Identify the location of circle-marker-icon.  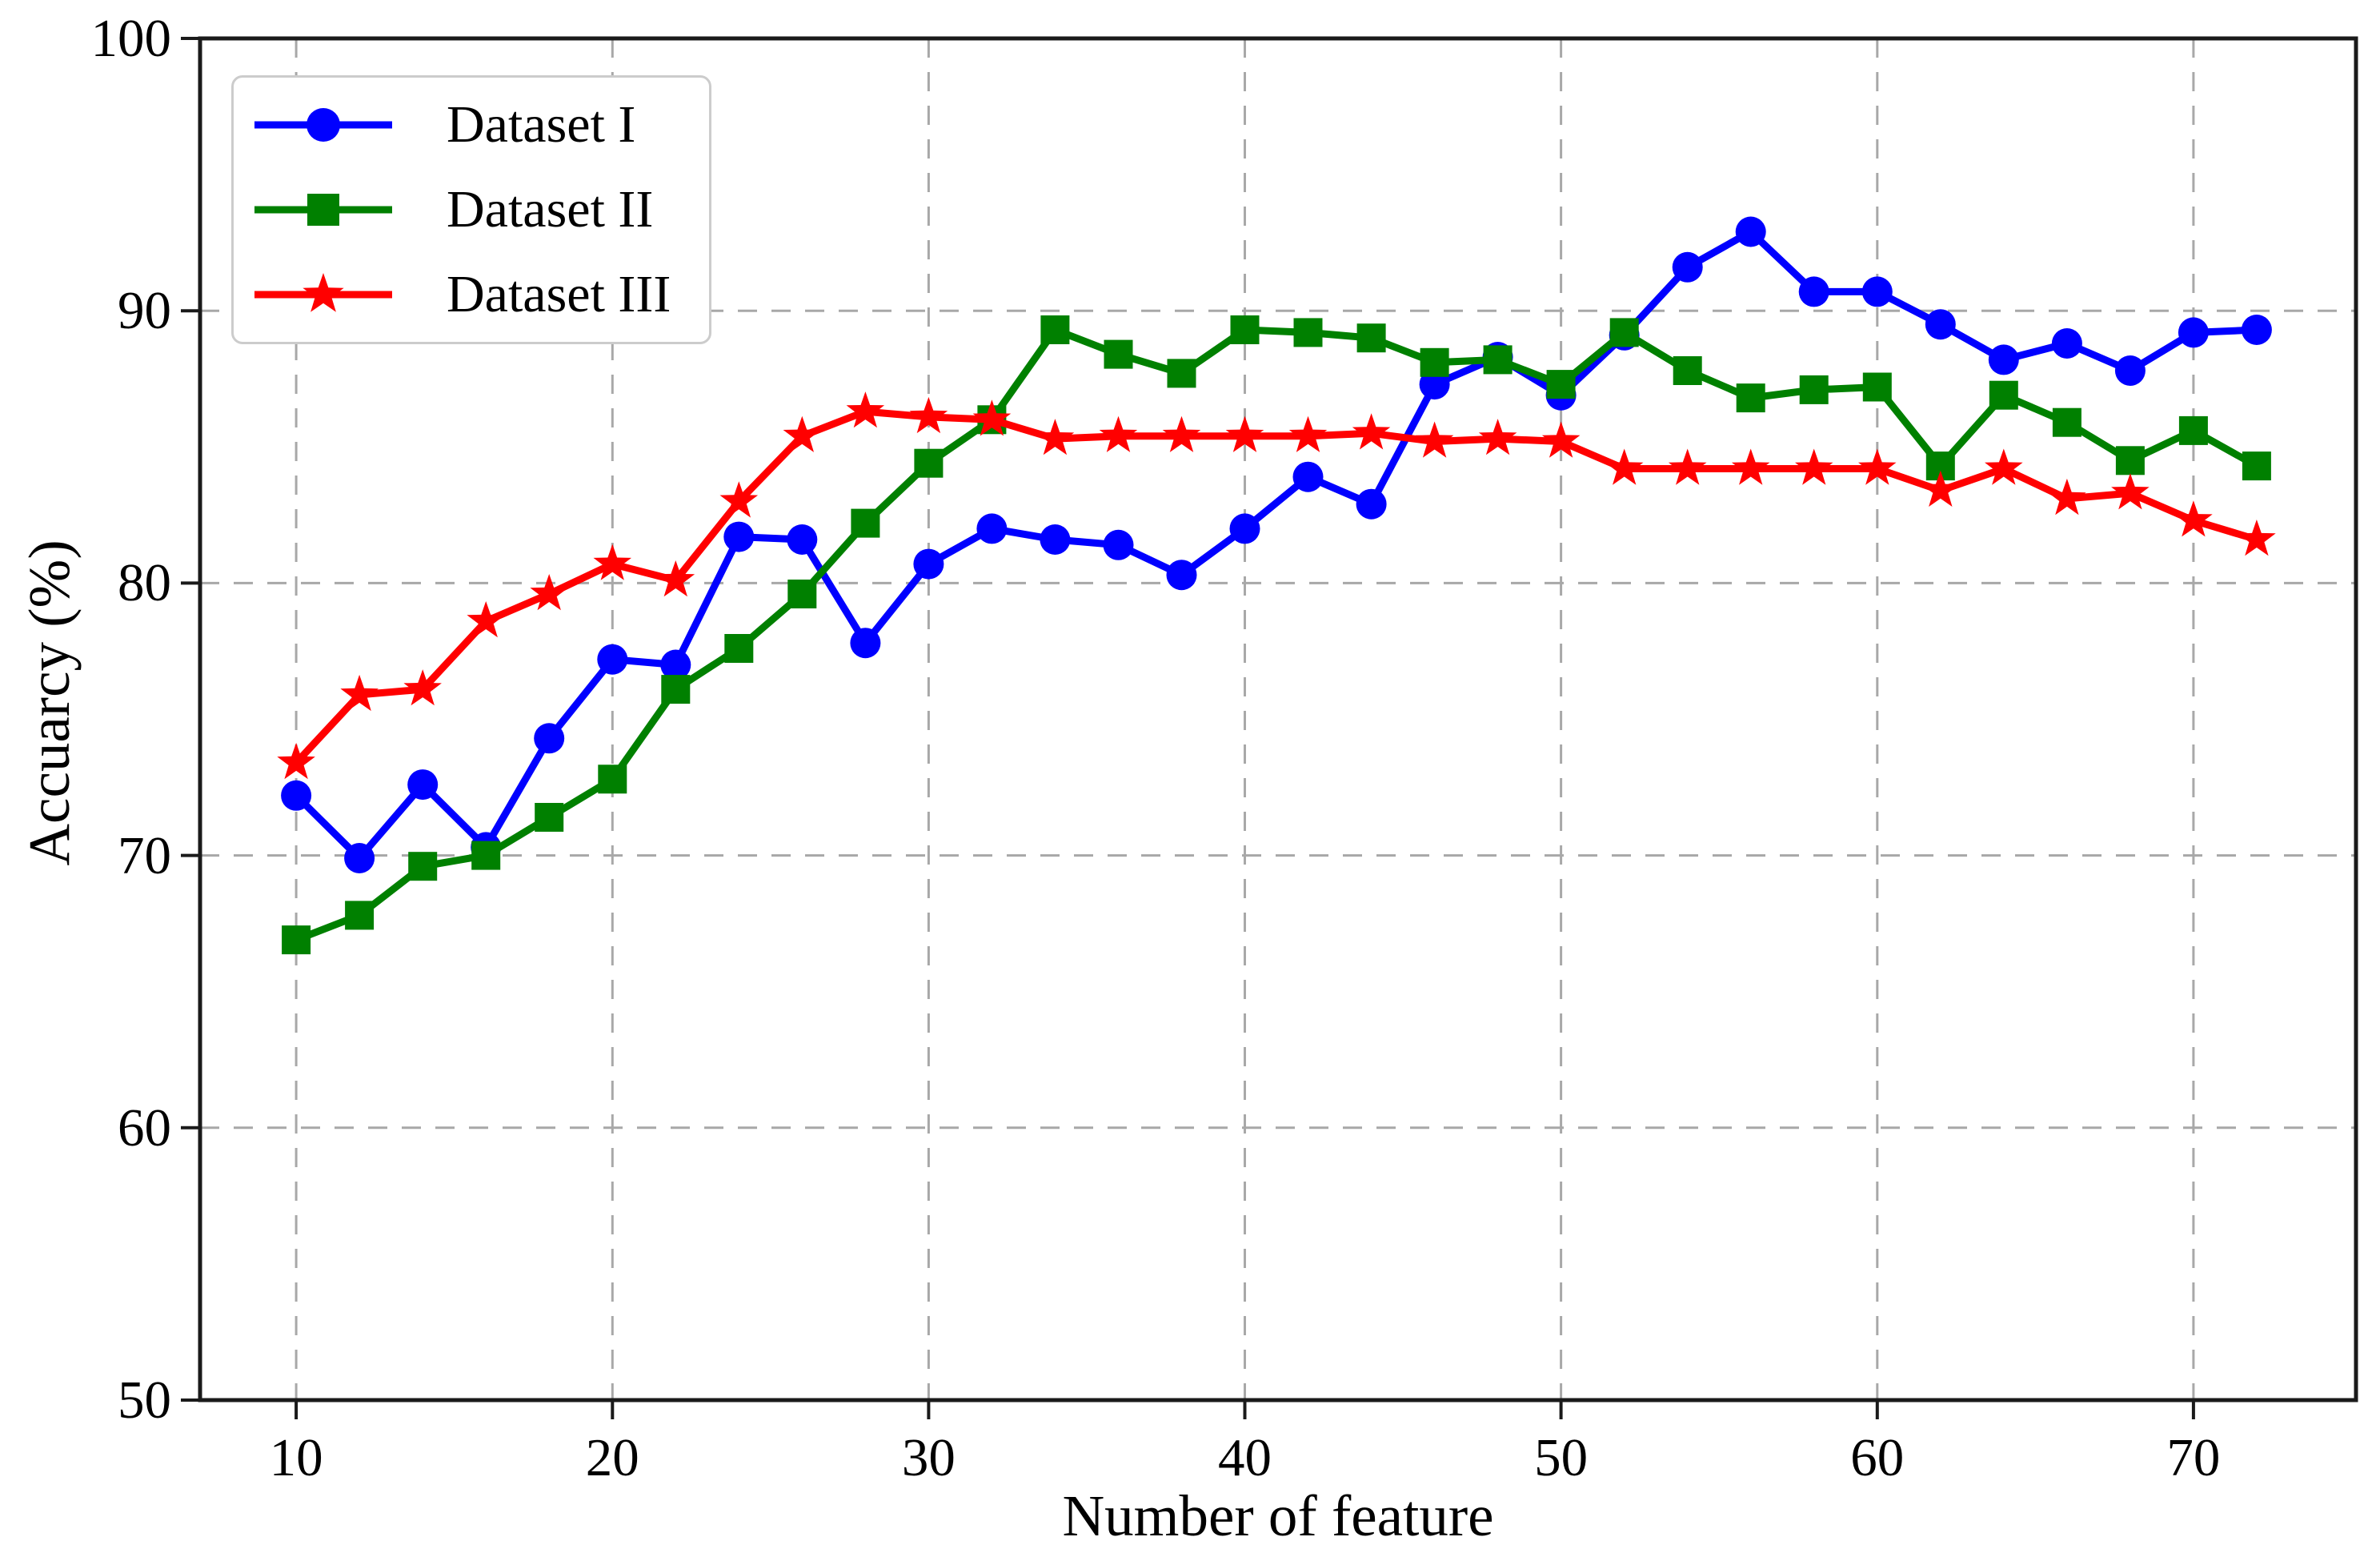
(323, 125).